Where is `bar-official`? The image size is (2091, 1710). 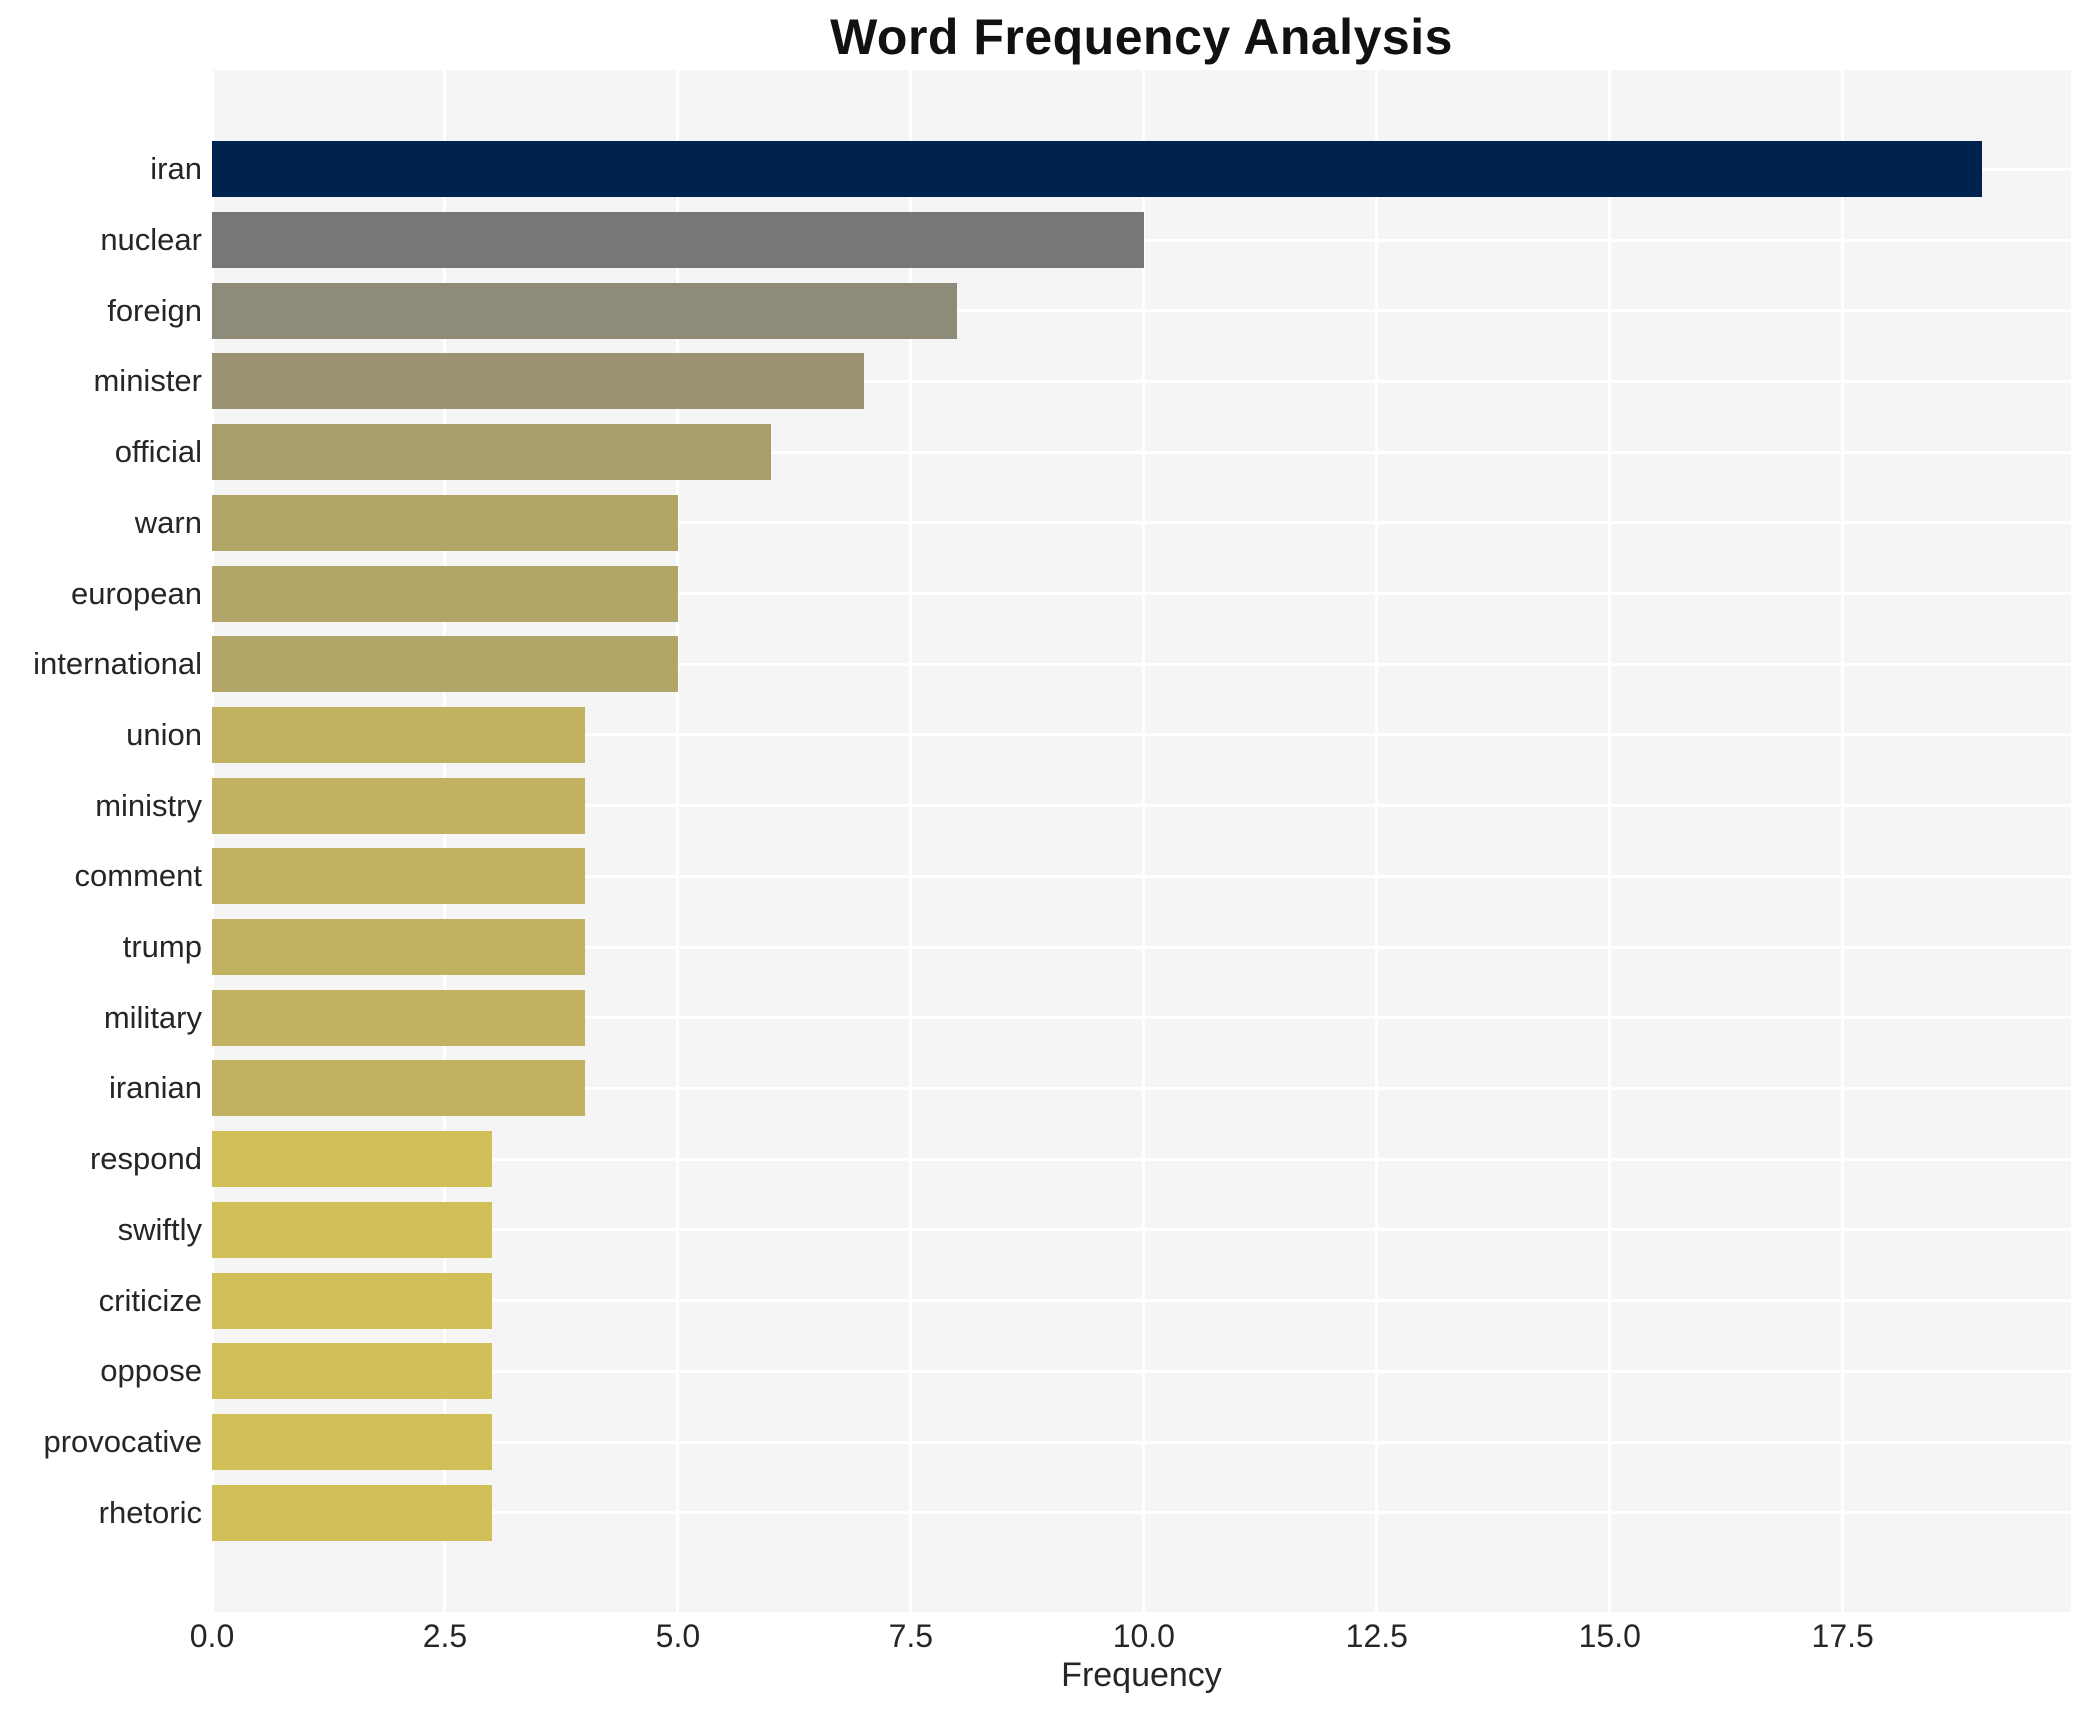 bar-official is located at coordinates (492, 452).